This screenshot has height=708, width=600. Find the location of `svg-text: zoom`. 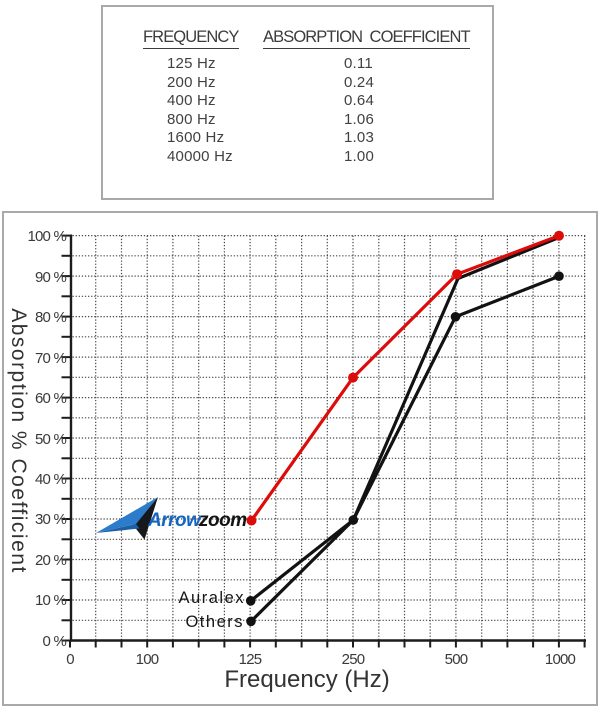

svg-text: zoom is located at coordinates (222, 520).